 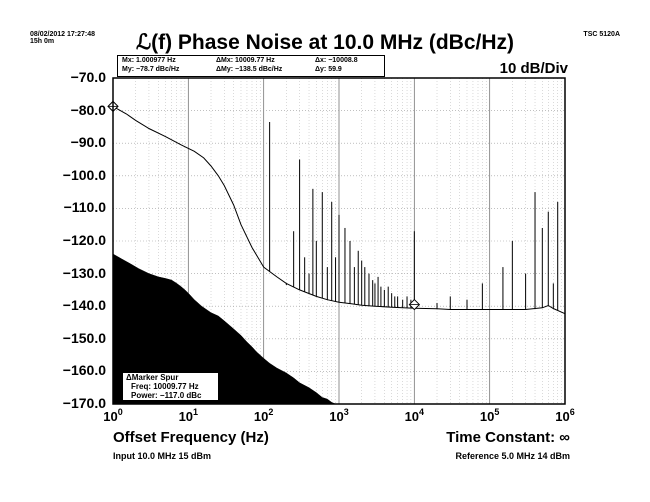 I want to click on marker-dx: Δx: −10008.8, so click(x=336, y=60).